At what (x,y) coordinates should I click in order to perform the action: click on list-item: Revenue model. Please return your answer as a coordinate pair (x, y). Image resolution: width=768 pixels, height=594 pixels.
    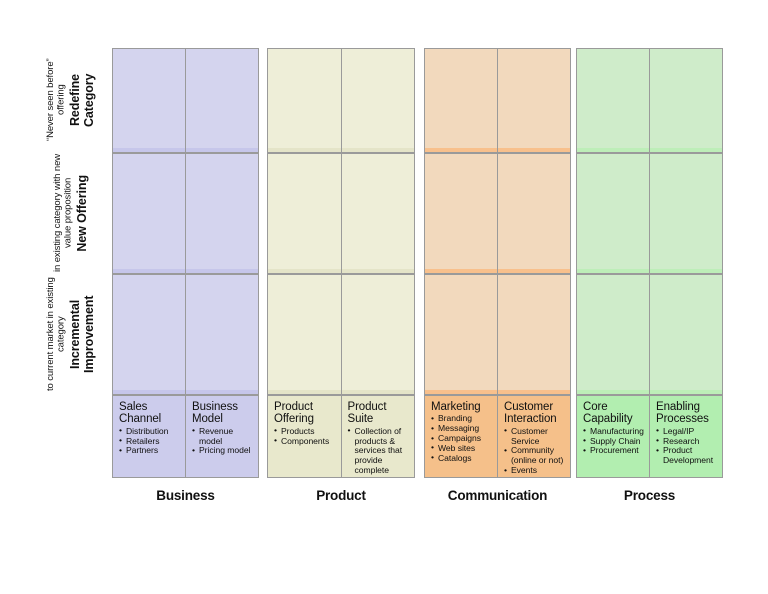
    Looking at the image, I should click on (223, 436).